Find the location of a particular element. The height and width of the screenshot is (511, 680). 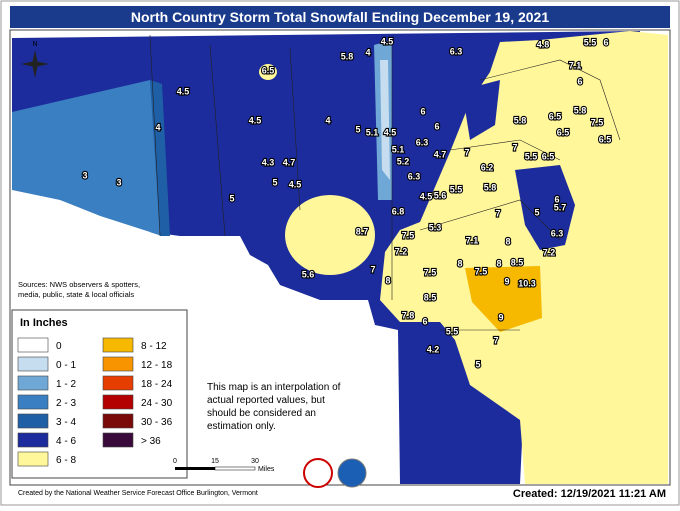

spot-value: 7.8 is located at coordinates (408, 315).